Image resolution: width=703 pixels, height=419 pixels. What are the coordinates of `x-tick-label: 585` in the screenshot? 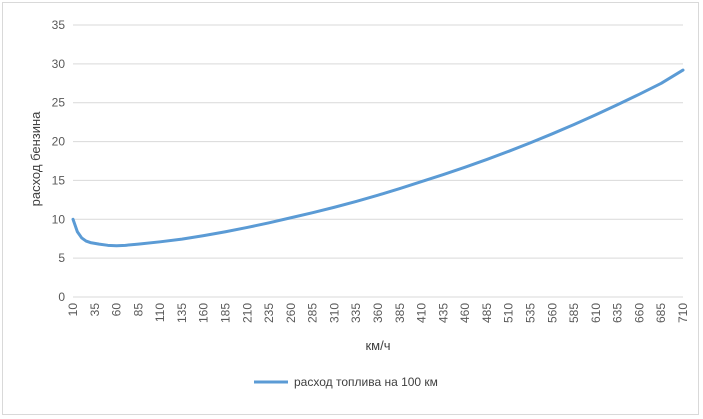 It's located at (574, 313).